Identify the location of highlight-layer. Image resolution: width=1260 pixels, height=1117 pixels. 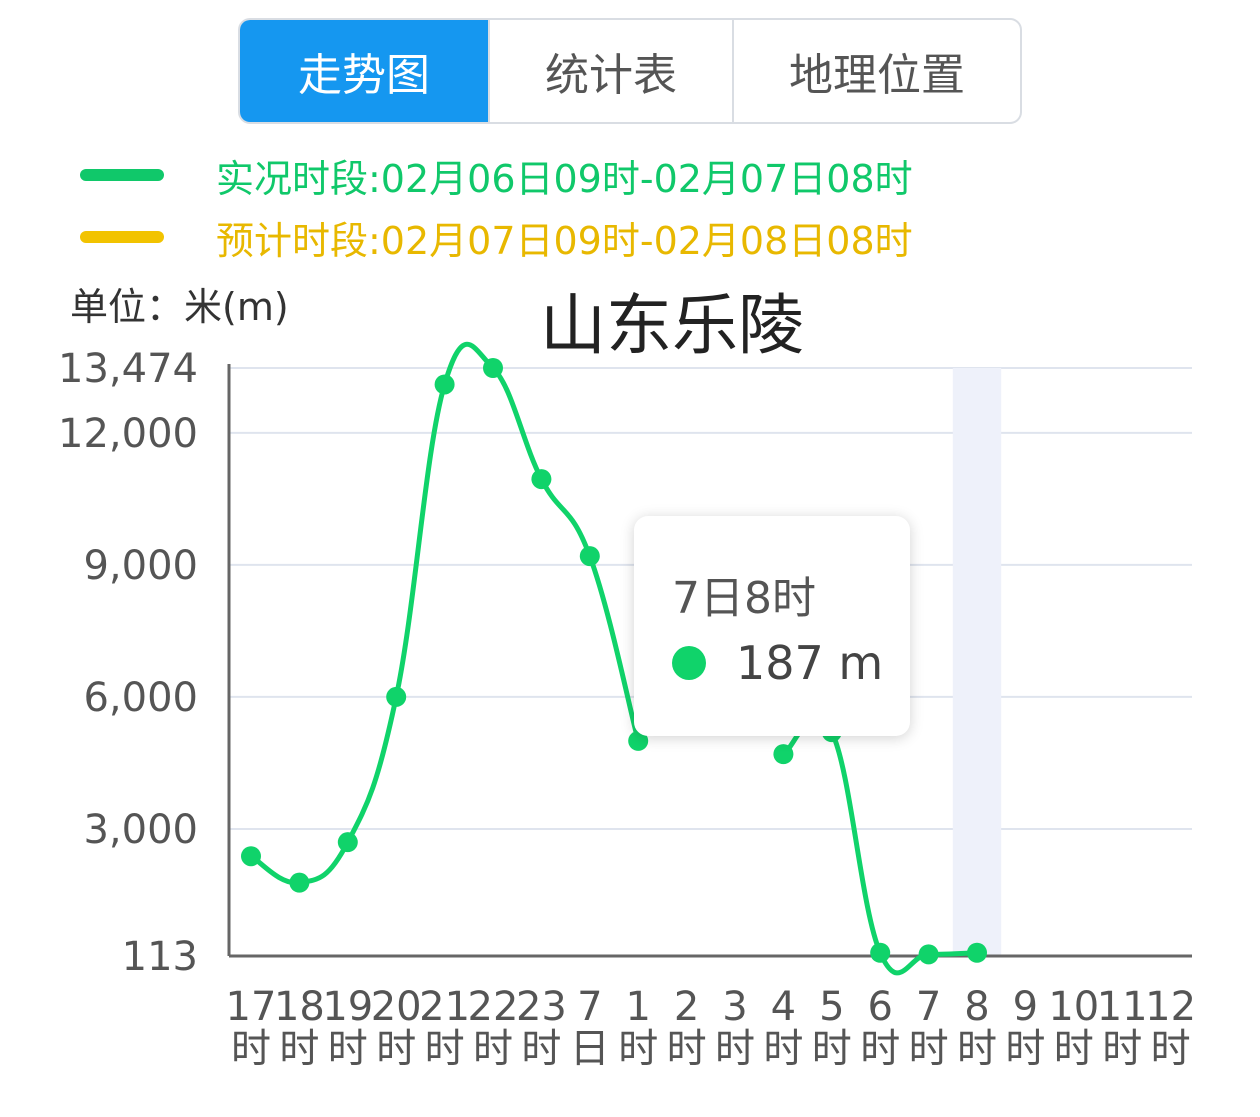
(977, 662).